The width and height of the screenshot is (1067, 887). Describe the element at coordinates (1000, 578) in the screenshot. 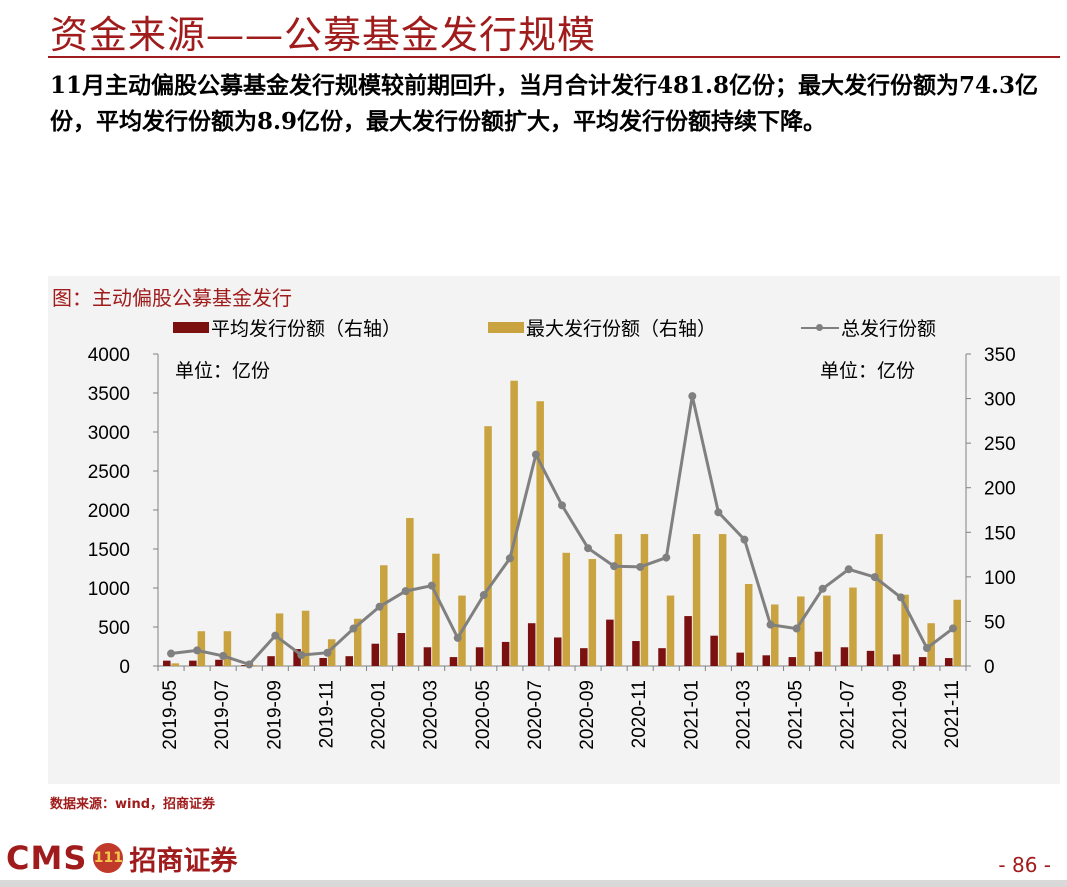

I see `y-right-tick-label: 100` at that location.